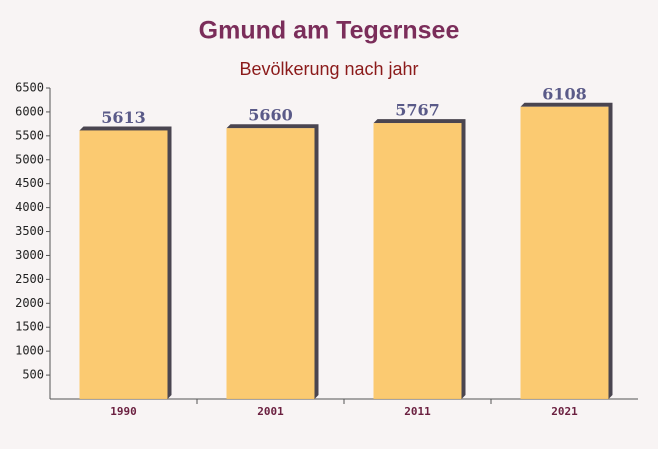 This screenshot has height=449, width=658. Describe the element at coordinates (328, 69) in the screenshot. I see `chart-subtitle: Bevölkerung nach jahr` at that location.